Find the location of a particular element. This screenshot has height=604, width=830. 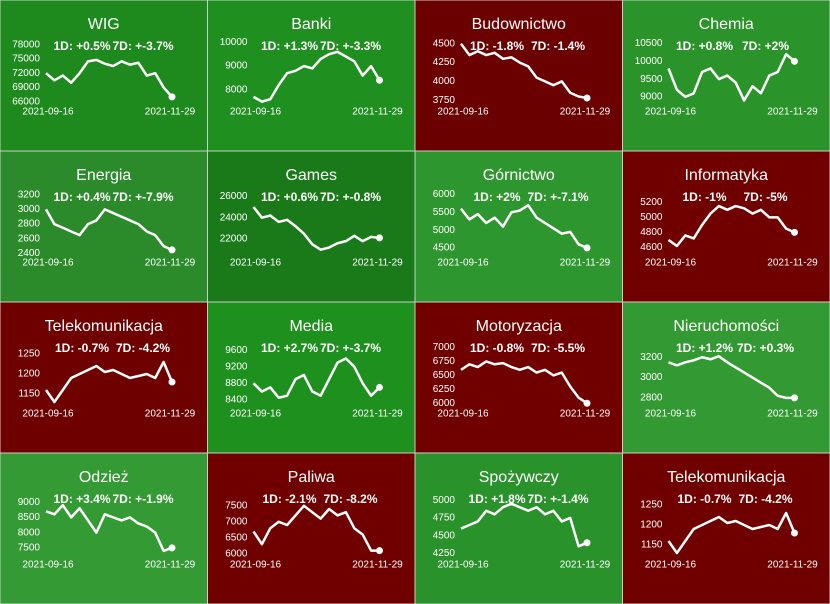

change-label: 7D: +-7.9% is located at coordinates (142, 197).